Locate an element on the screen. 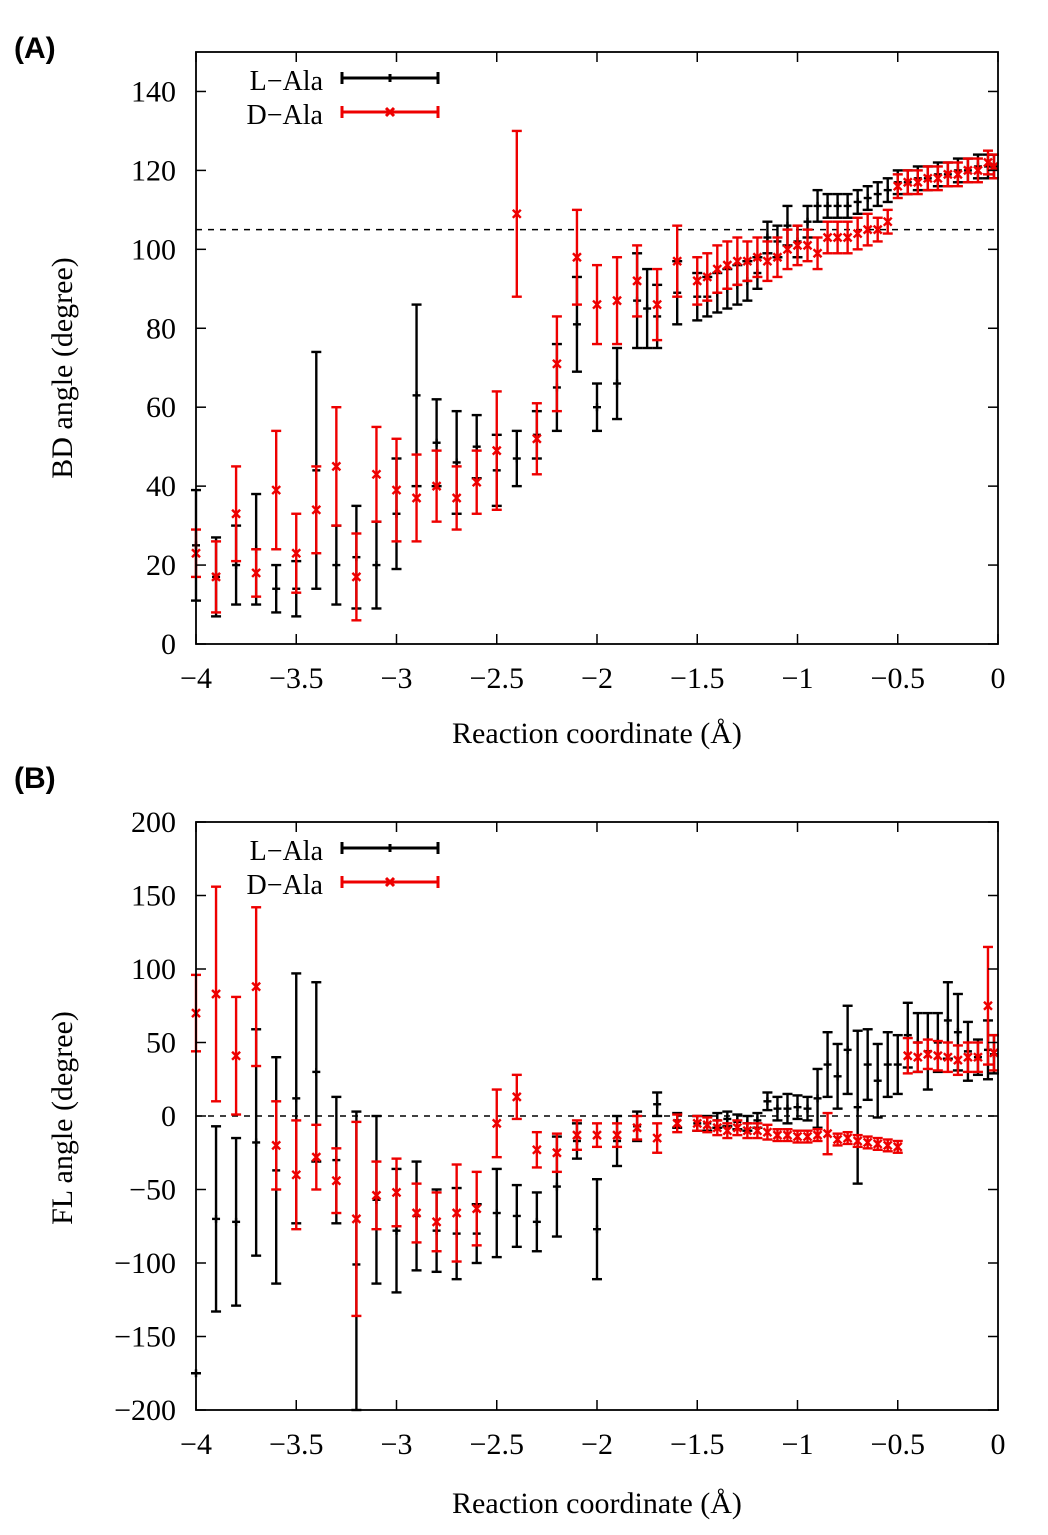 The height and width of the screenshot is (1535, 1048). x-tick-label: −1.5 is located at coordinates (697, 678).